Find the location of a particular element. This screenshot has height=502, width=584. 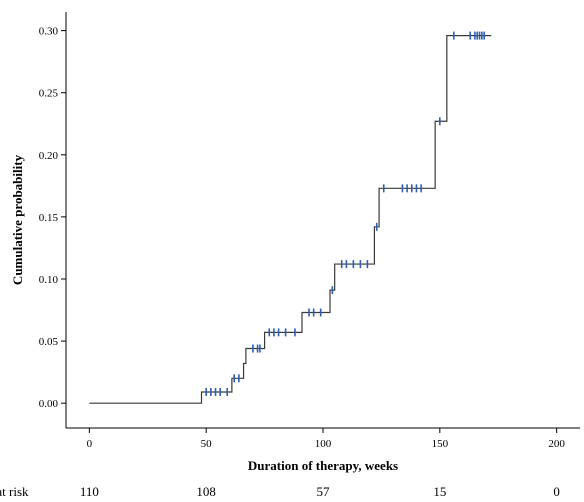

y-ticks: 0.00 0.05 0.10 0.15 0.20 0.25 0.30 is located at coordinates (52, 218).